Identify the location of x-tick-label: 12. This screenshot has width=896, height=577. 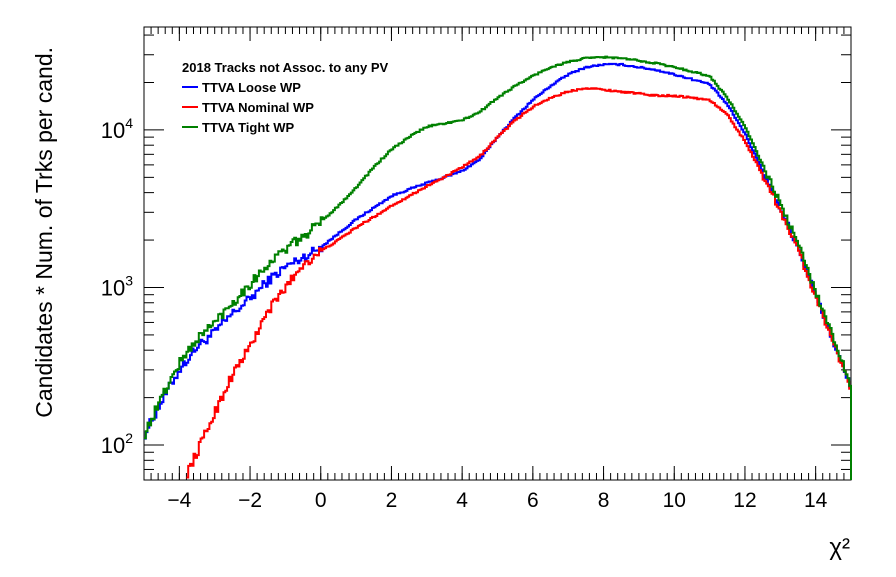
(744, 500).